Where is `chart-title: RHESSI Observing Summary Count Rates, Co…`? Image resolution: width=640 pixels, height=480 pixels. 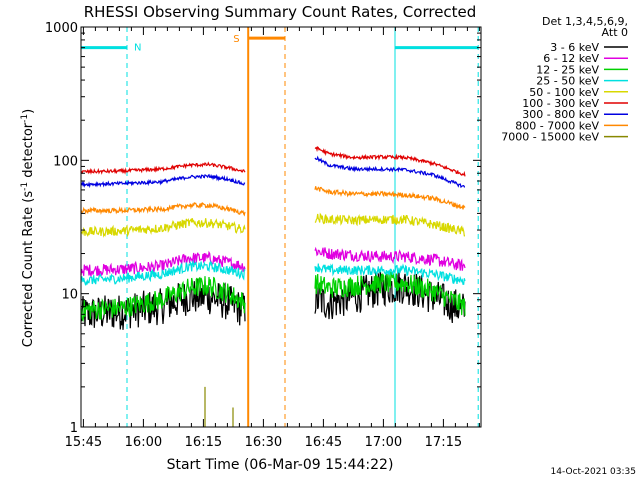
chart-title: RHESSI Observing Summary Count Rates, Co… is located at coordinates (280, 12).